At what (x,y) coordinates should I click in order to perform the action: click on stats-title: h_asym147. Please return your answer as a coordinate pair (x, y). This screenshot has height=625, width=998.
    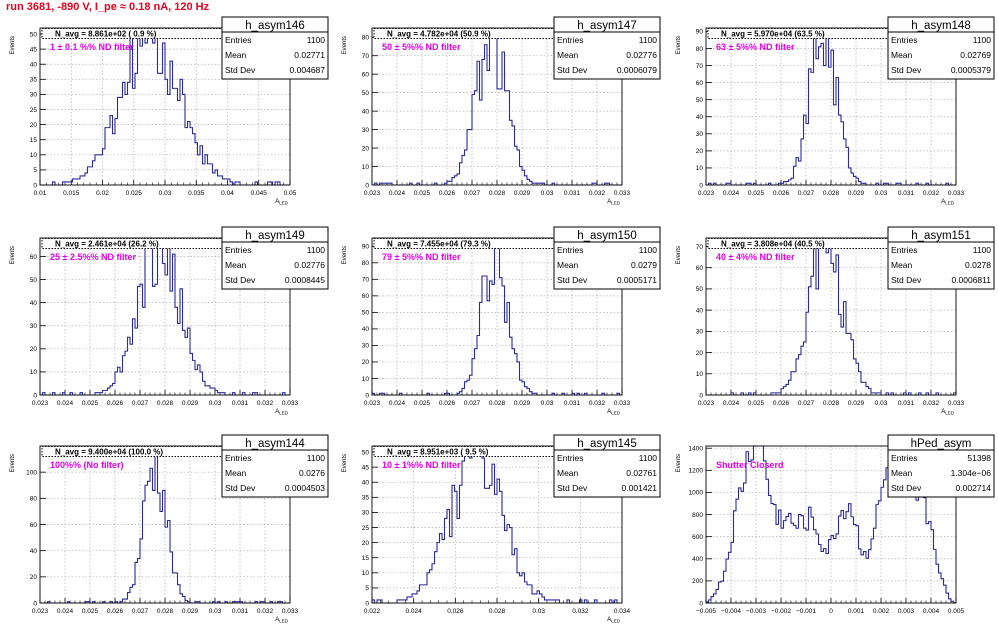
    Looking at the image, I should click on (606, 26).